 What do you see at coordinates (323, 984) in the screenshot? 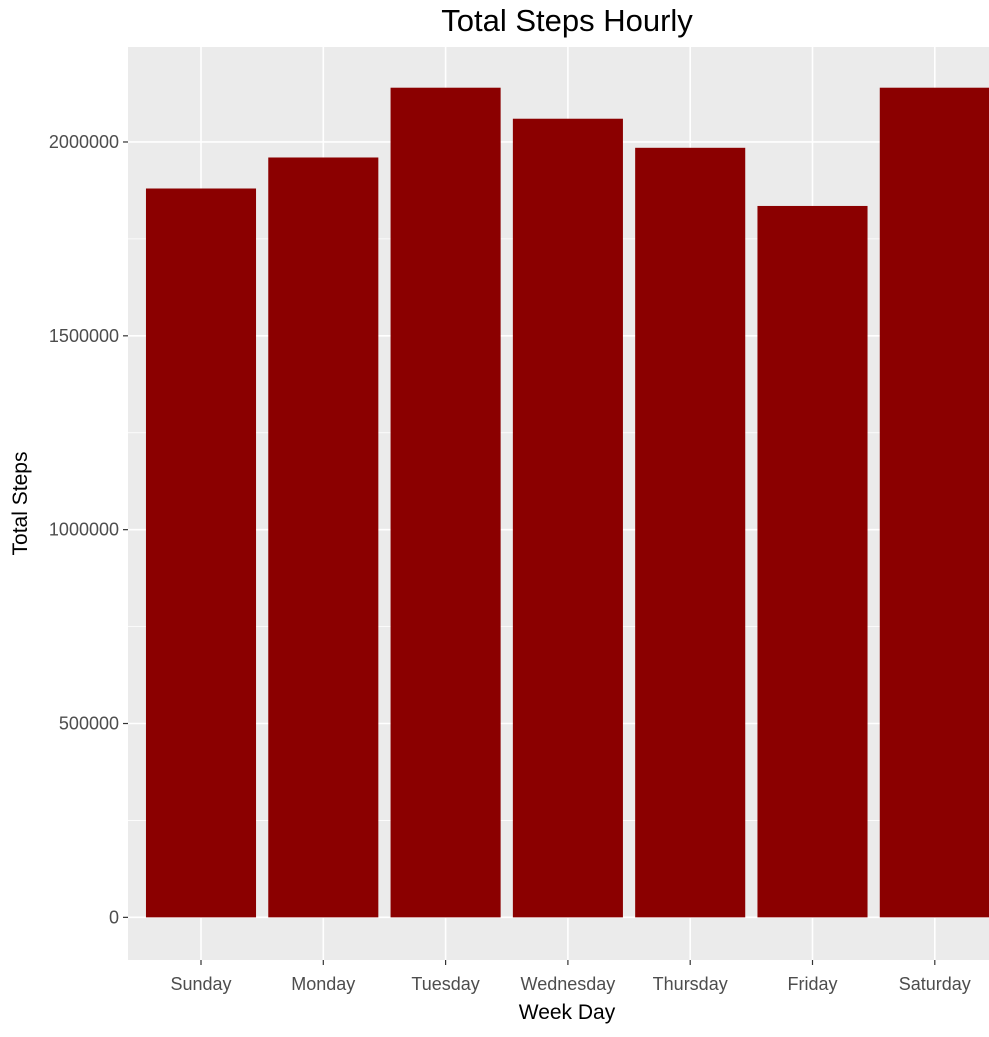
I see `x-tick-label: Monday` at bounding box center [323, 984].